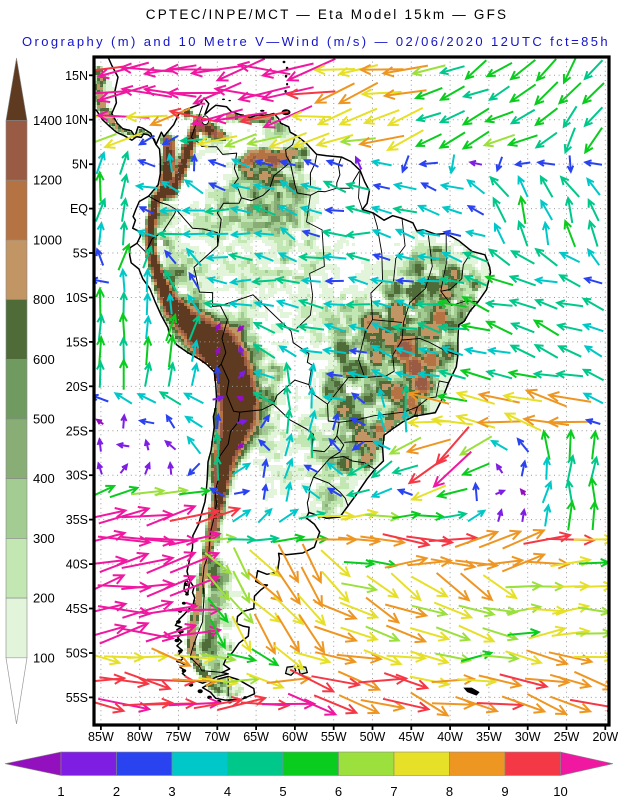 This screenshot has height=805, width=618. Describe the element at coordinates (80, 165) in the screenshot. I see `svg-text: 5N` at that location.